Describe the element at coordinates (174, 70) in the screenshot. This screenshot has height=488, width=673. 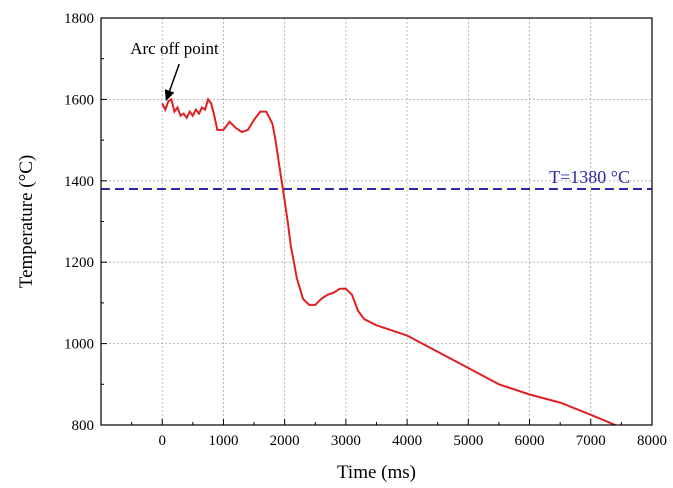
I see `annotation: Arc off point` at that location.